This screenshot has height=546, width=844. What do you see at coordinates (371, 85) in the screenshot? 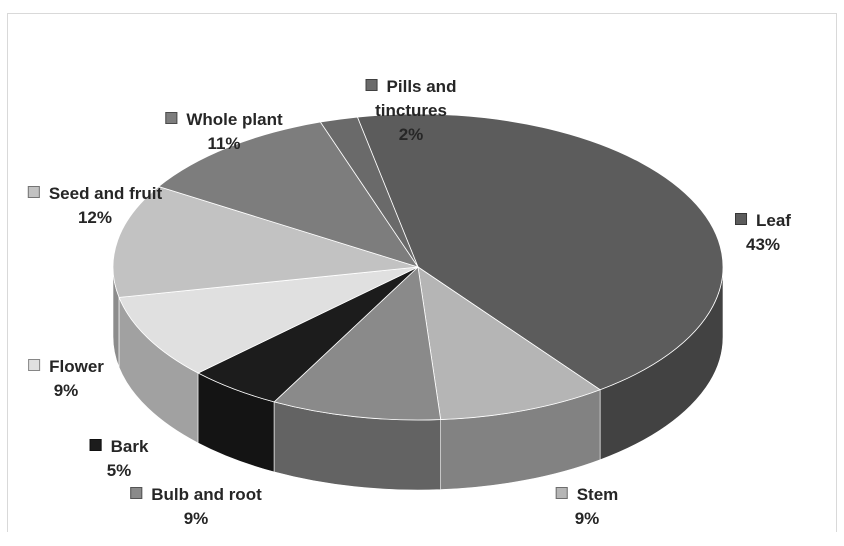
I see `legend-key-pills-and-tinctures` at bounding box center [371, 85].